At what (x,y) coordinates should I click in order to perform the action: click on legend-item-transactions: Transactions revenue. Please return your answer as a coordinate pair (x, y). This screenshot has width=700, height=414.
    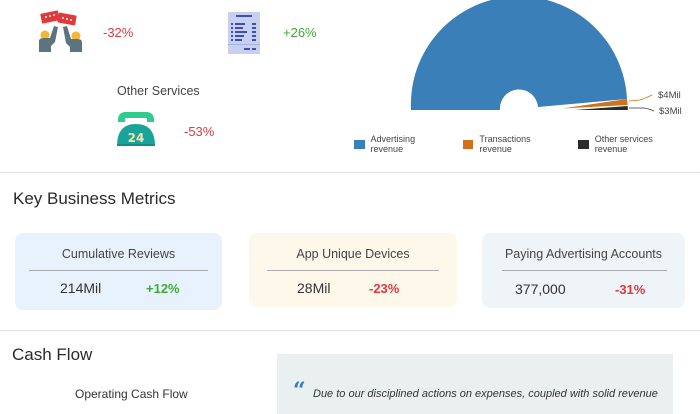
    Looking at the image, I should click on (512, 144).